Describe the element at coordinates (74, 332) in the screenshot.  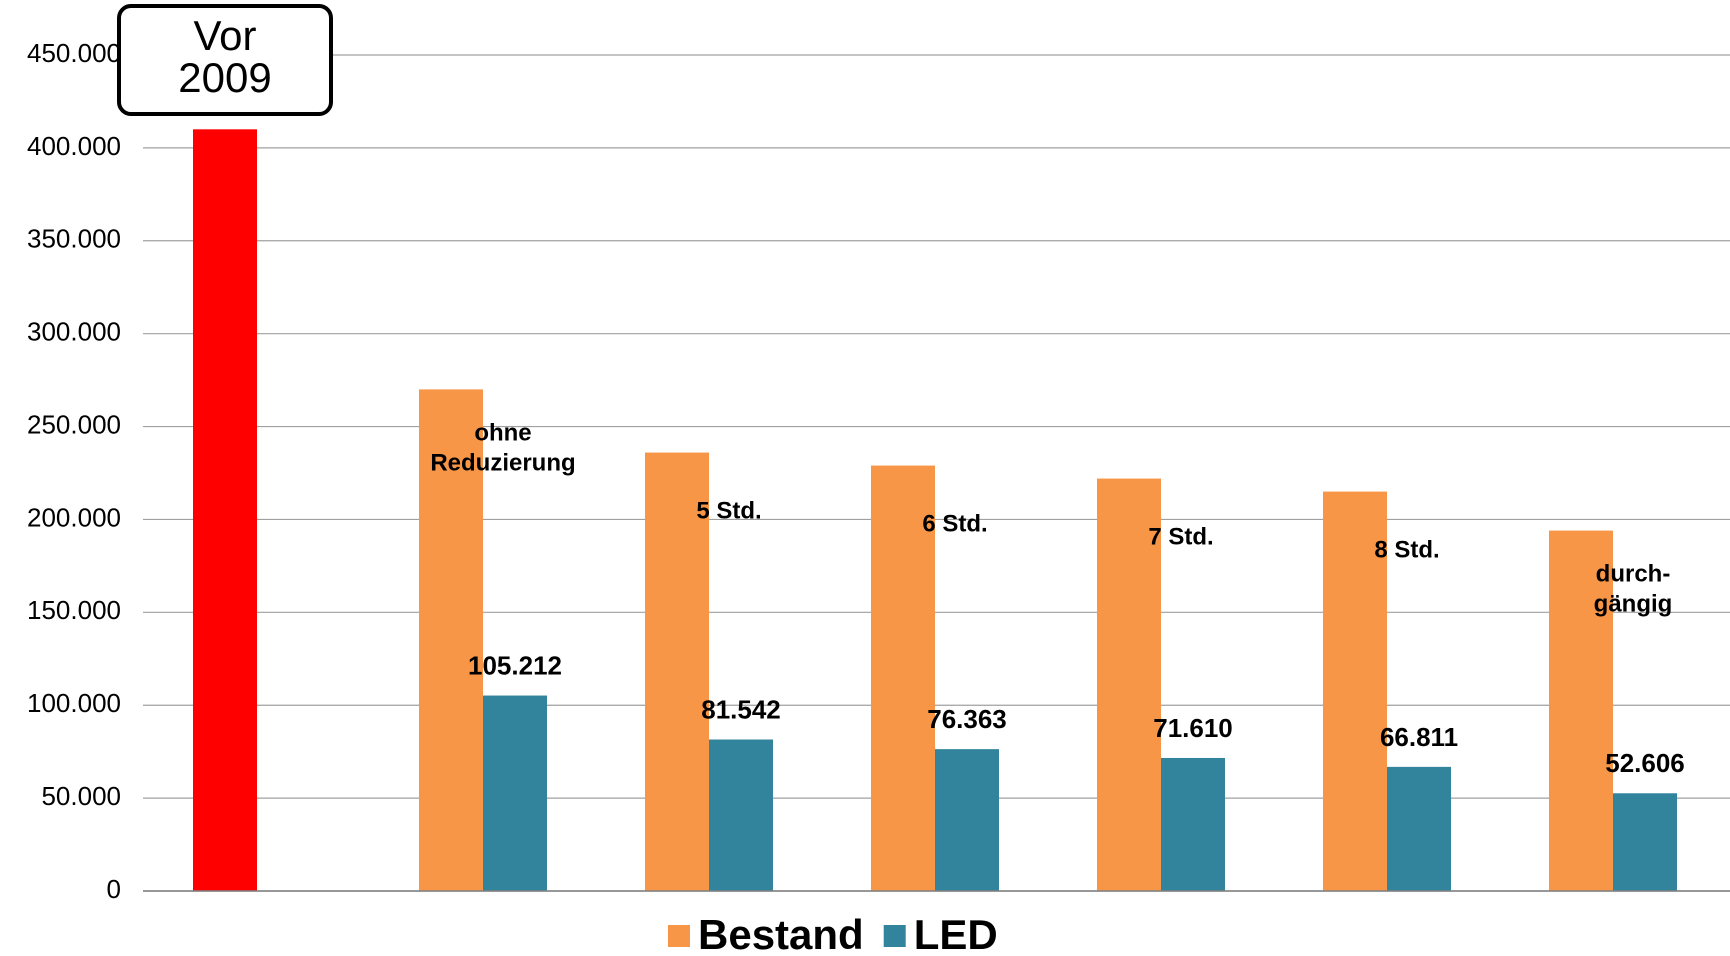
I see `y-tick-label: 300.000` at that location.